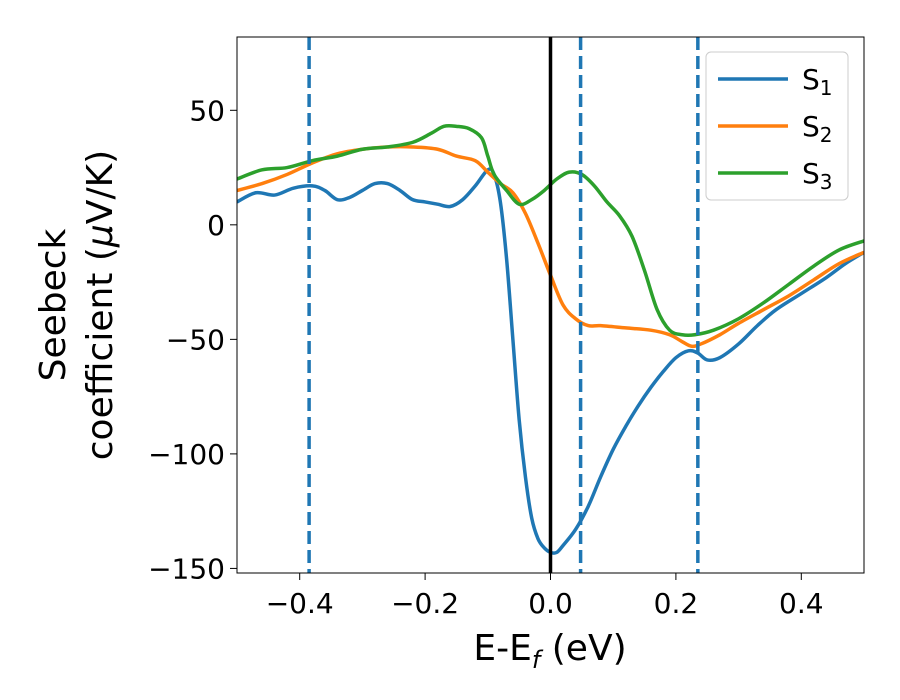 The width and height of the screenshot is (900, 700). Describe the element at coordinates (186, 454) in the screenshot. I see `y-tick-label: −100` at that location.